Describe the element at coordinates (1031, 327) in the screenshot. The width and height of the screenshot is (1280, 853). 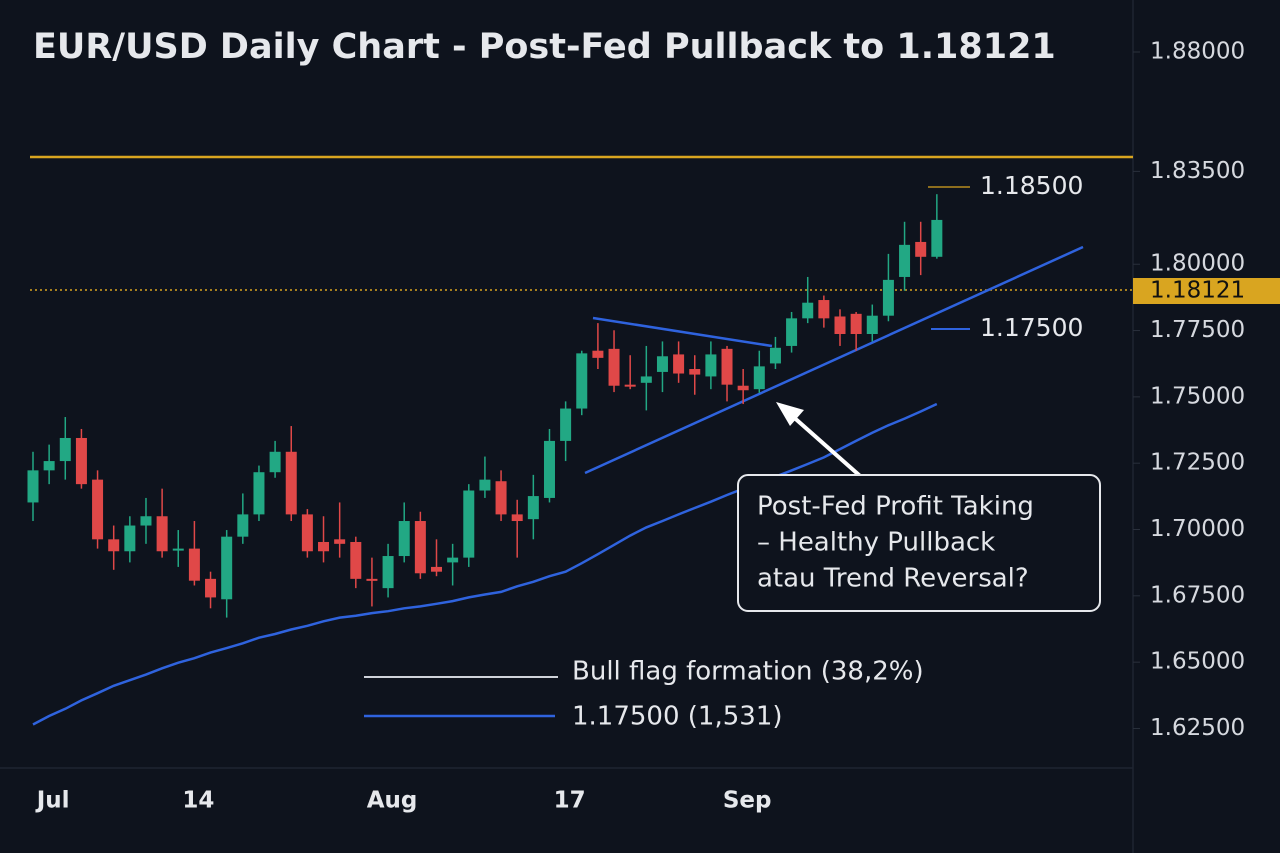
I see `level-low-label: 1.17500` at that location.